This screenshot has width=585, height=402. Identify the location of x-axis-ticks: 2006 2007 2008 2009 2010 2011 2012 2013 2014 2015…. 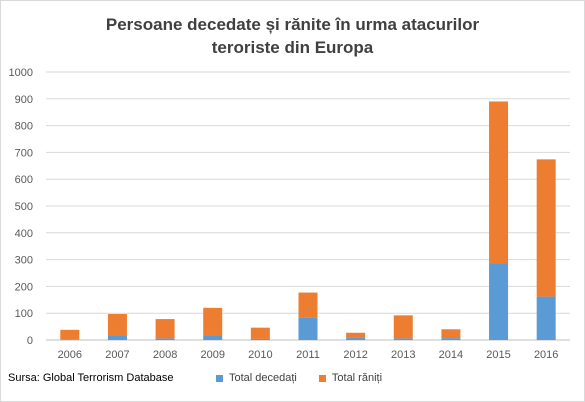
(308, 355).